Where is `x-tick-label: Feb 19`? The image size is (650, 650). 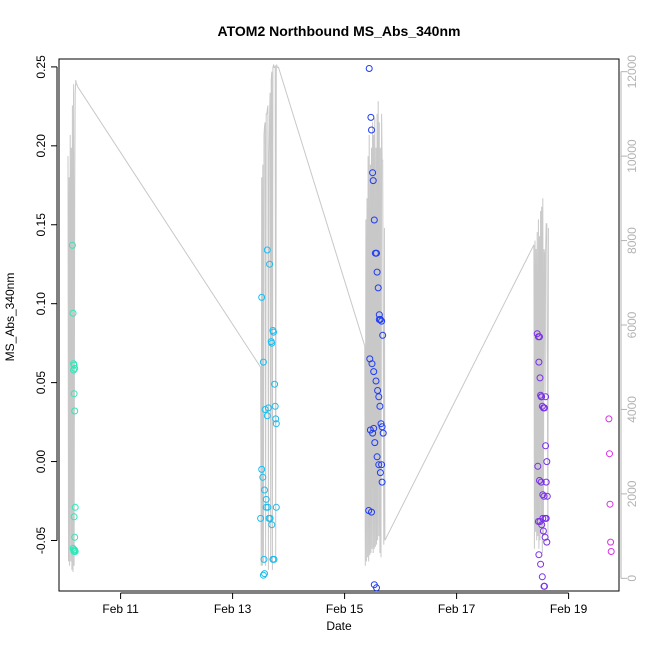 x-tick-label: Feb 19 is located at coordinates (569, 609).